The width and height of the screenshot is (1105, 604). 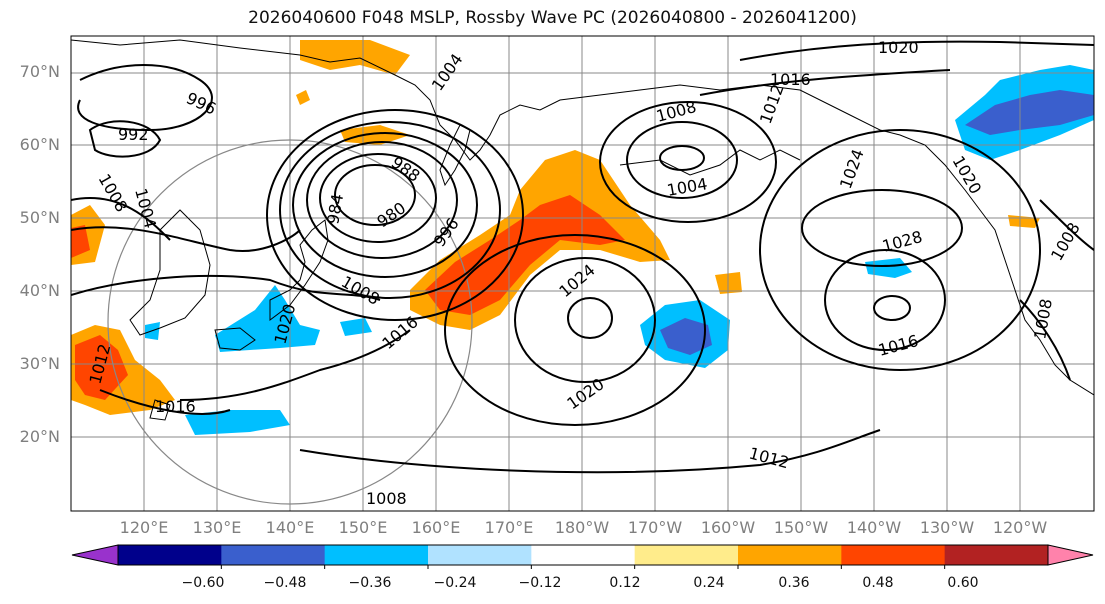 I want to click on isobar-label: 992, so click(x=133, y=134).